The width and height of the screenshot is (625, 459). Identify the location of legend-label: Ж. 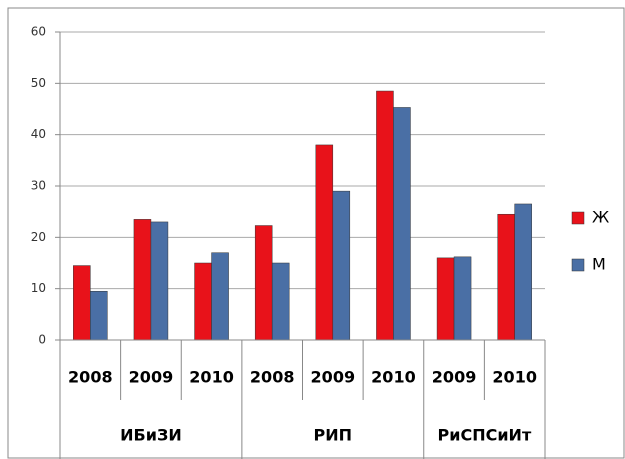
(600, 217).